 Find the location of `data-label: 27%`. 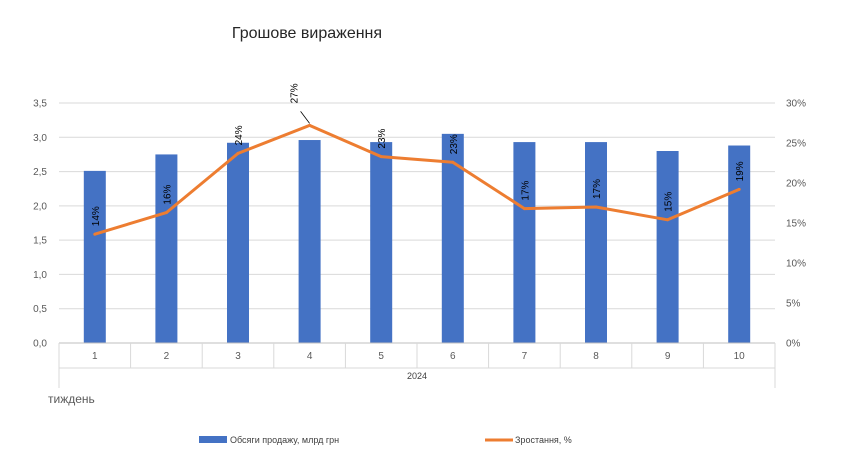

data-label: 27% is located at coordinates (295, 93).